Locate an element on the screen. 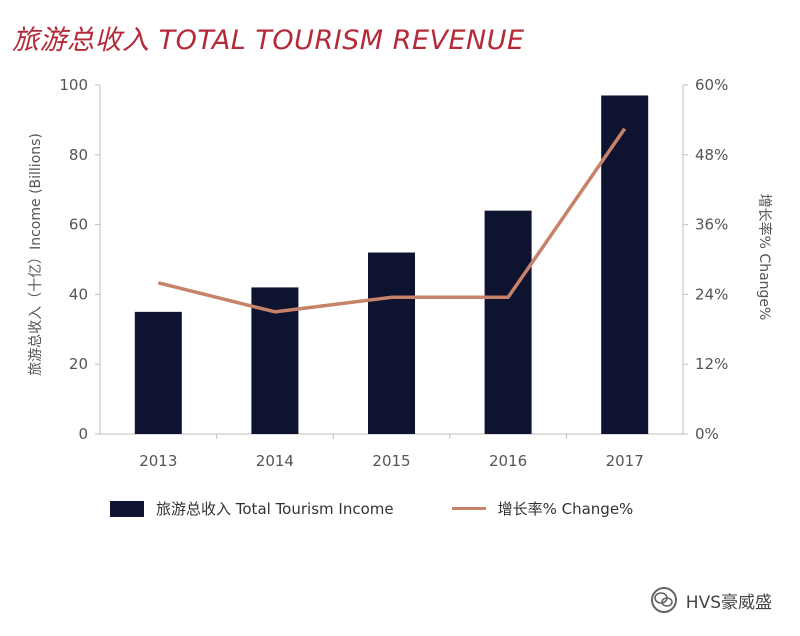  watermark: HVS豪威盛 is located at coordinates (711, 600).